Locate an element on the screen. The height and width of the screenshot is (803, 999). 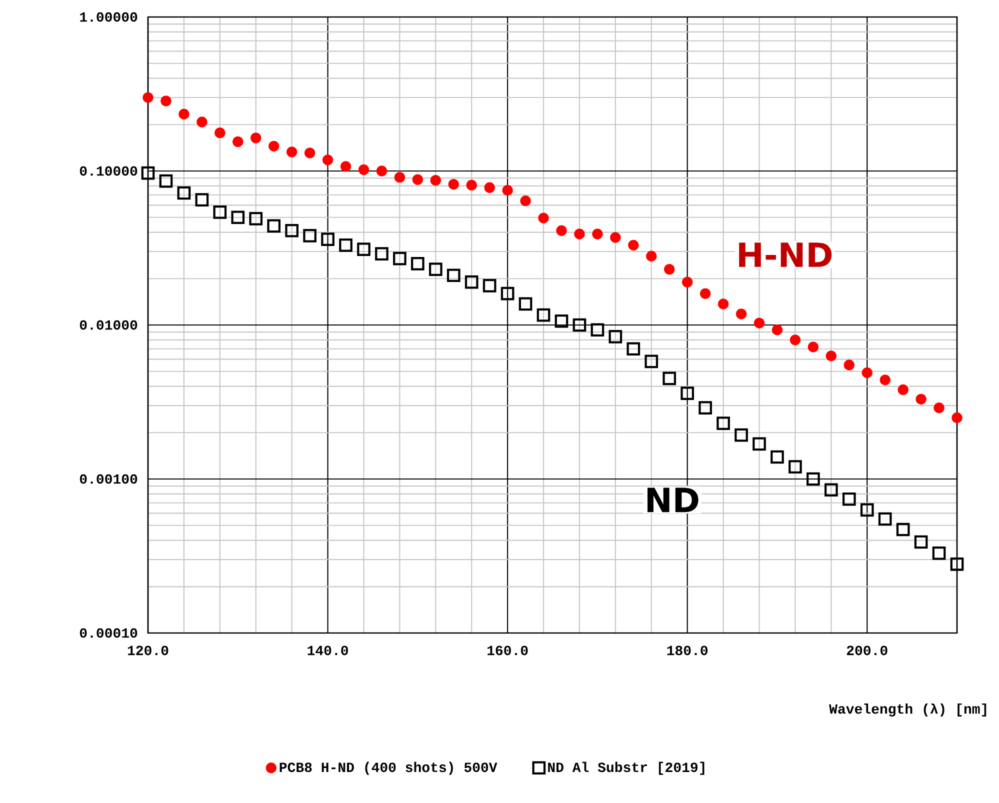
y-tick-label: 0.01000 is located at coordinates (109, 325).